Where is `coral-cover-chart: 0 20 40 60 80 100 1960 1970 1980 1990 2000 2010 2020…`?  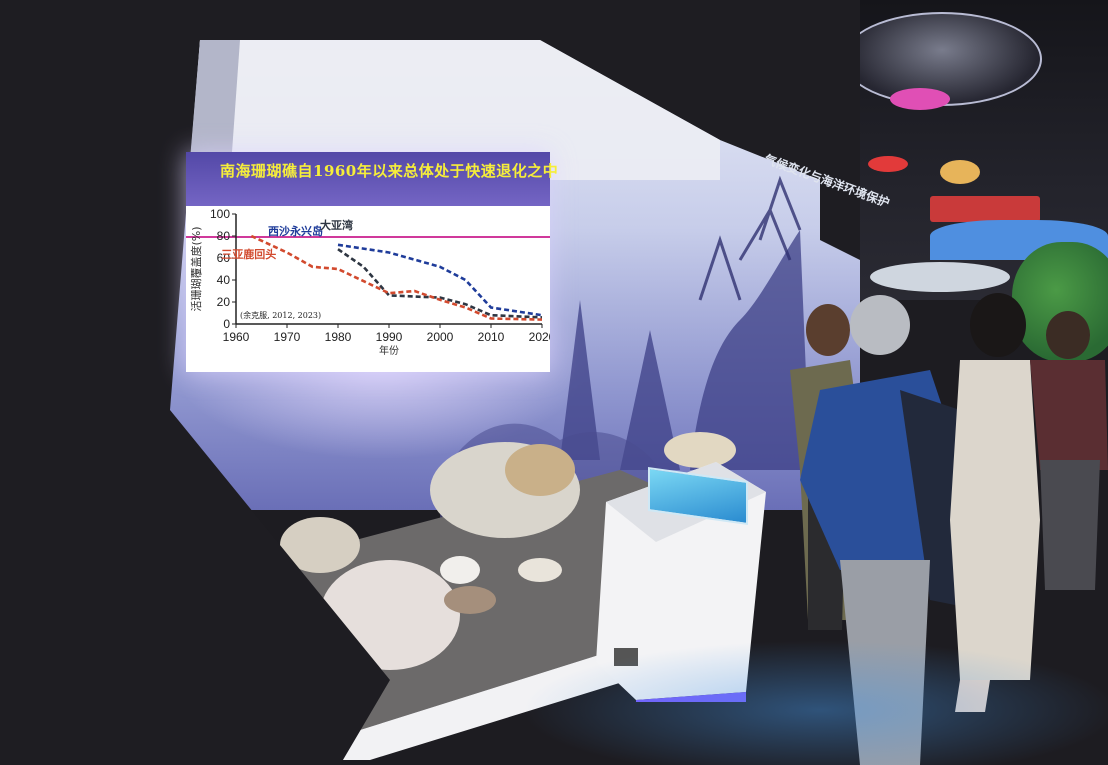 coral-cover-chart: 0 20 40 60 80 100 1960 1970 1980 1990 2000 2010 2020… is located at coordinates (369, 282).